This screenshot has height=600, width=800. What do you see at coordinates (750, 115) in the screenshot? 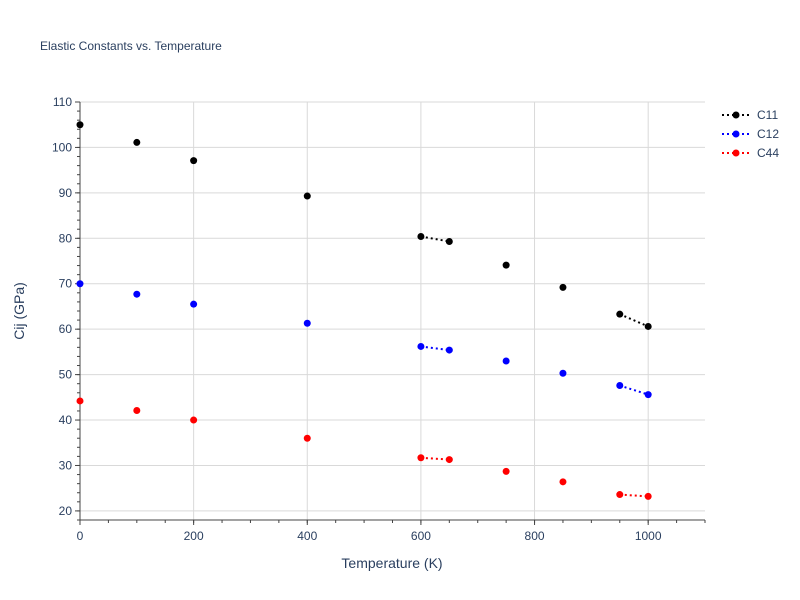
I see `legend-item-c11: C11` at bounding box center [750, 115].